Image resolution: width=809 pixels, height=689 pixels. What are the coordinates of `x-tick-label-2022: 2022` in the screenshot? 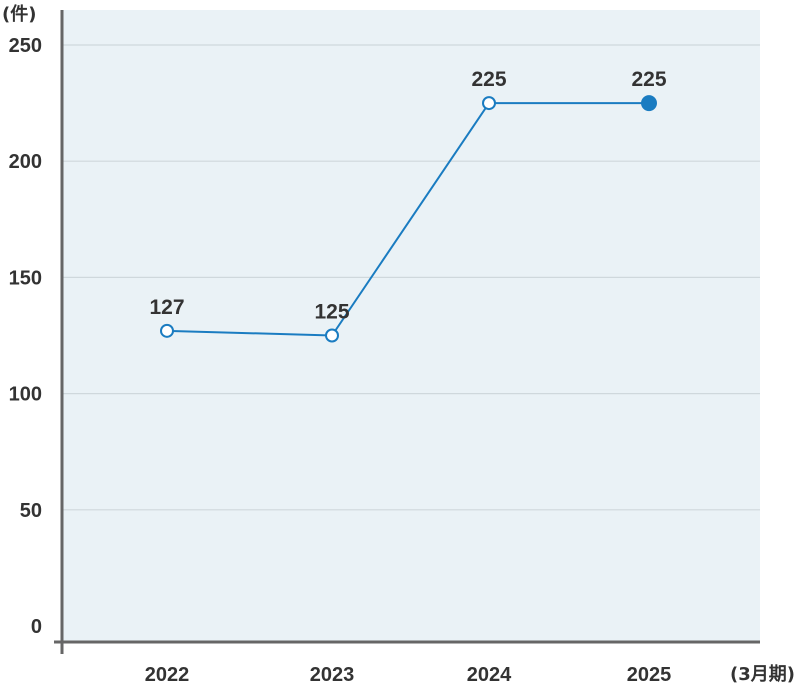 It's located at (167, 675).